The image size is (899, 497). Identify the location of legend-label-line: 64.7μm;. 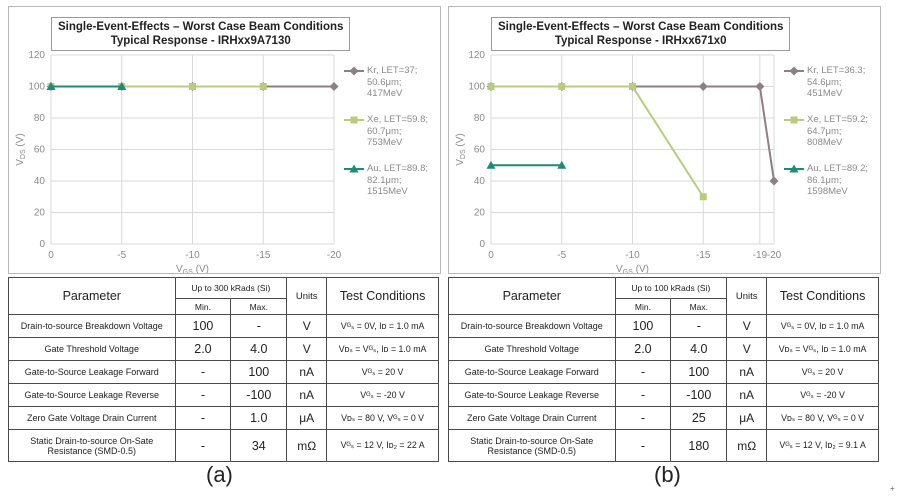
(824, 131).